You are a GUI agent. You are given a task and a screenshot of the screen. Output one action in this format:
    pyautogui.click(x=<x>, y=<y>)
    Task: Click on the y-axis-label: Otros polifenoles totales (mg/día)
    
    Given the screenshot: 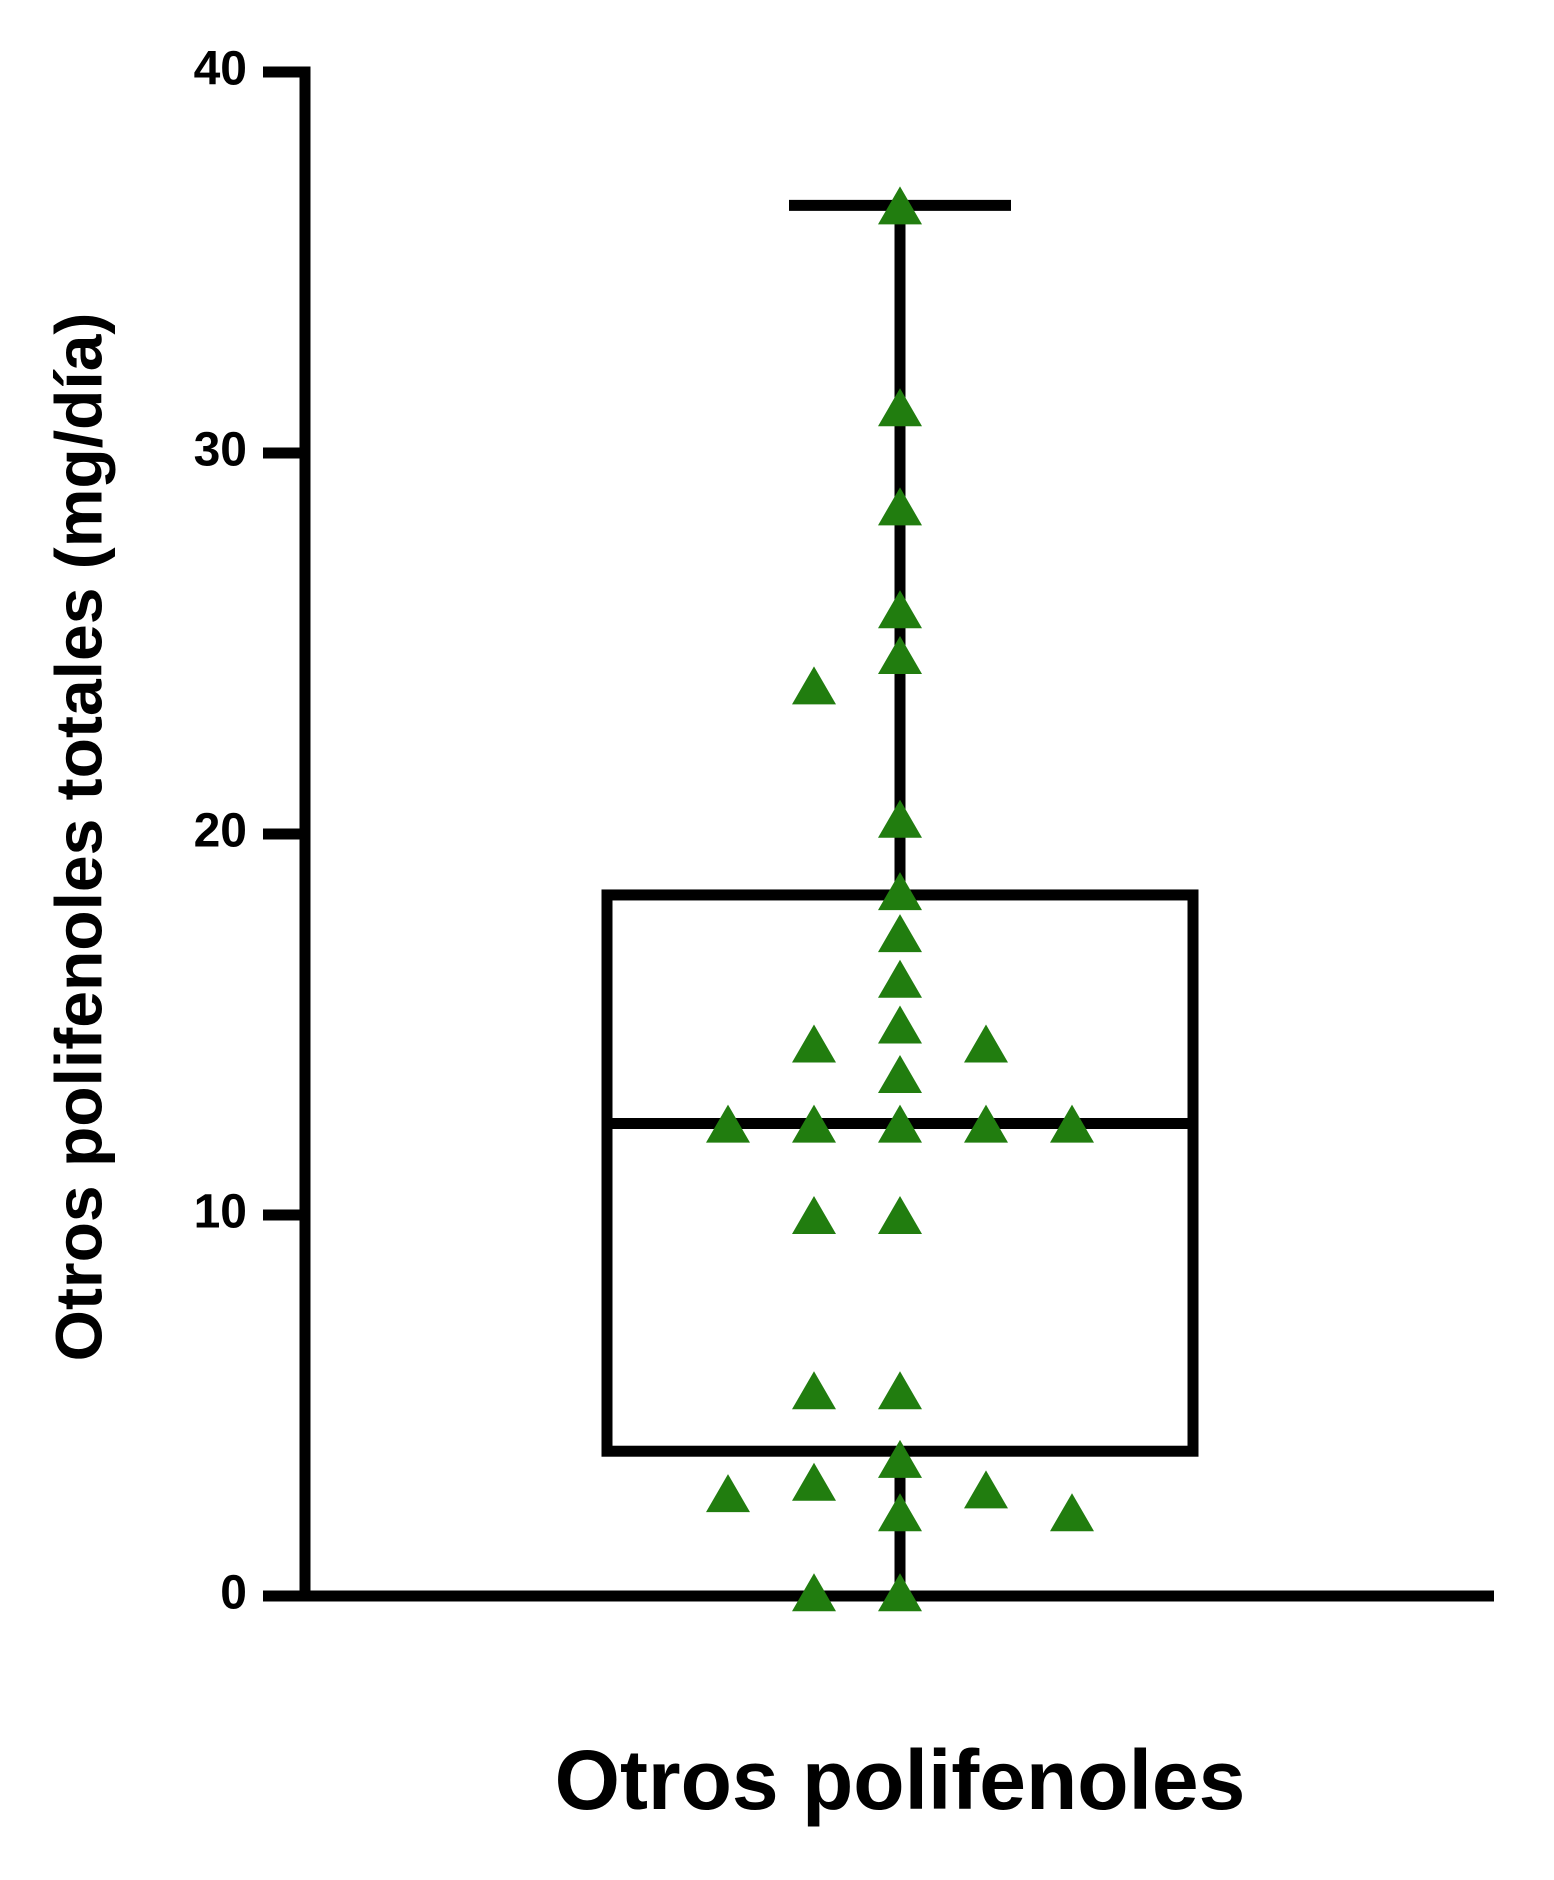 What is the action you would take?
    pyautogui.click(x=78, y=837)
    